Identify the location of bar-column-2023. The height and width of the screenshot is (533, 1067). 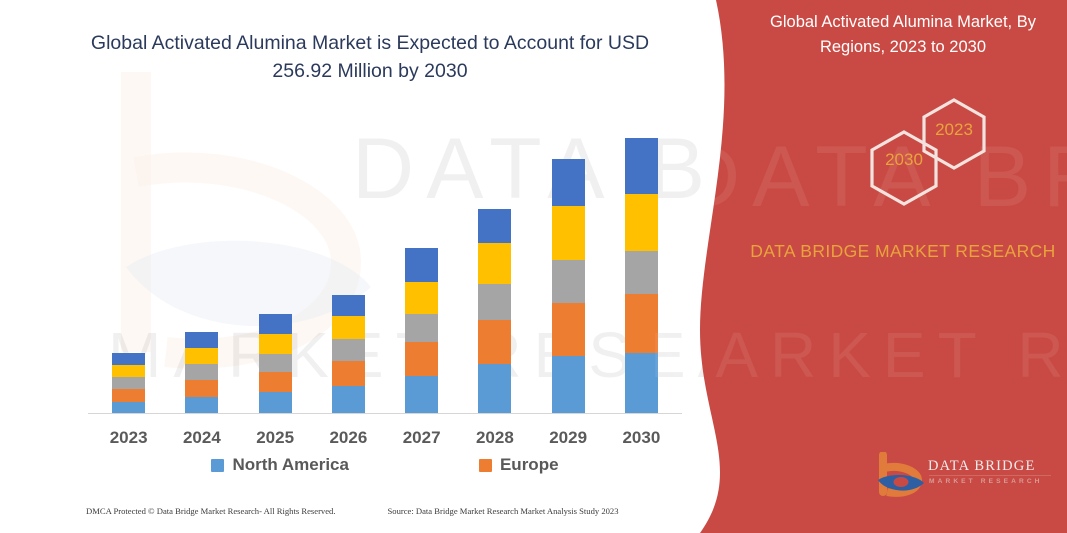
(129, 267).